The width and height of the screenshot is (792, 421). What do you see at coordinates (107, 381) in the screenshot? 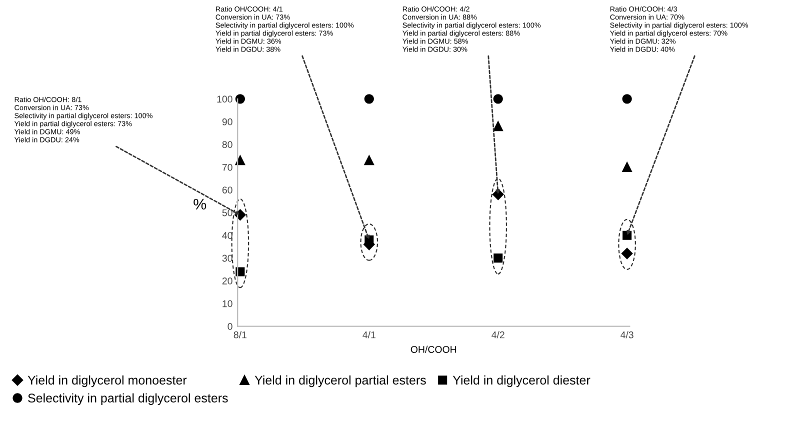
I see `legend-label: Yield in diglycerol monoester` at bounding box center [107, 381].